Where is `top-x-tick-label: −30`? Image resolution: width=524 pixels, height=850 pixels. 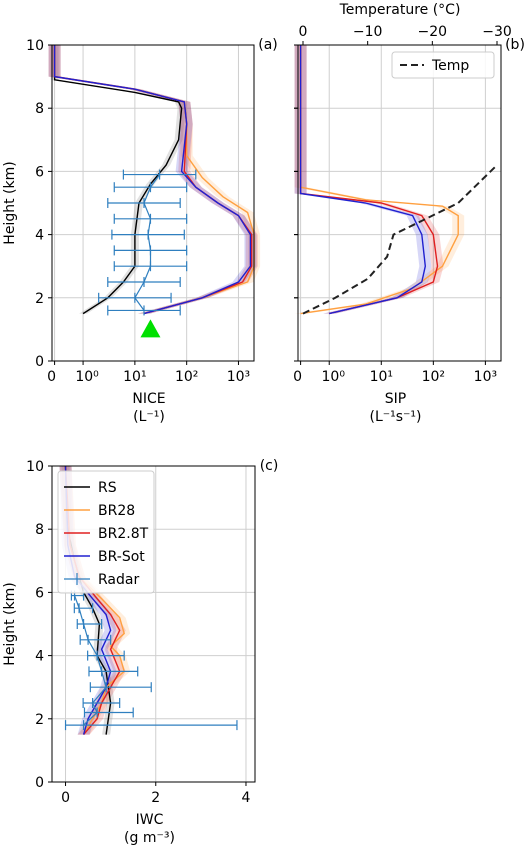
top-x-tick-label: −30 is located at coordinates (497, 32).